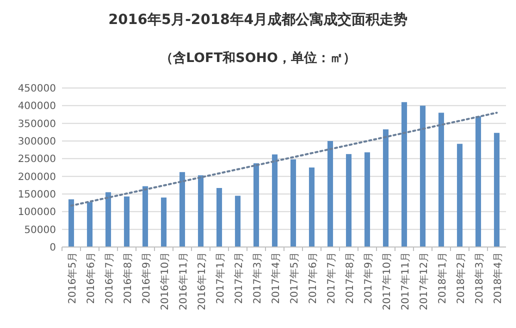  I want to click on x-tick-label: 2016年10月, so click(164, 281).